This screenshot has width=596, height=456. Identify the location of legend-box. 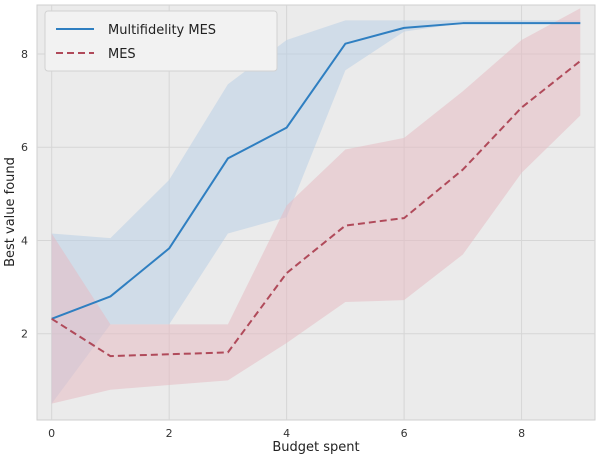
(161, 41).